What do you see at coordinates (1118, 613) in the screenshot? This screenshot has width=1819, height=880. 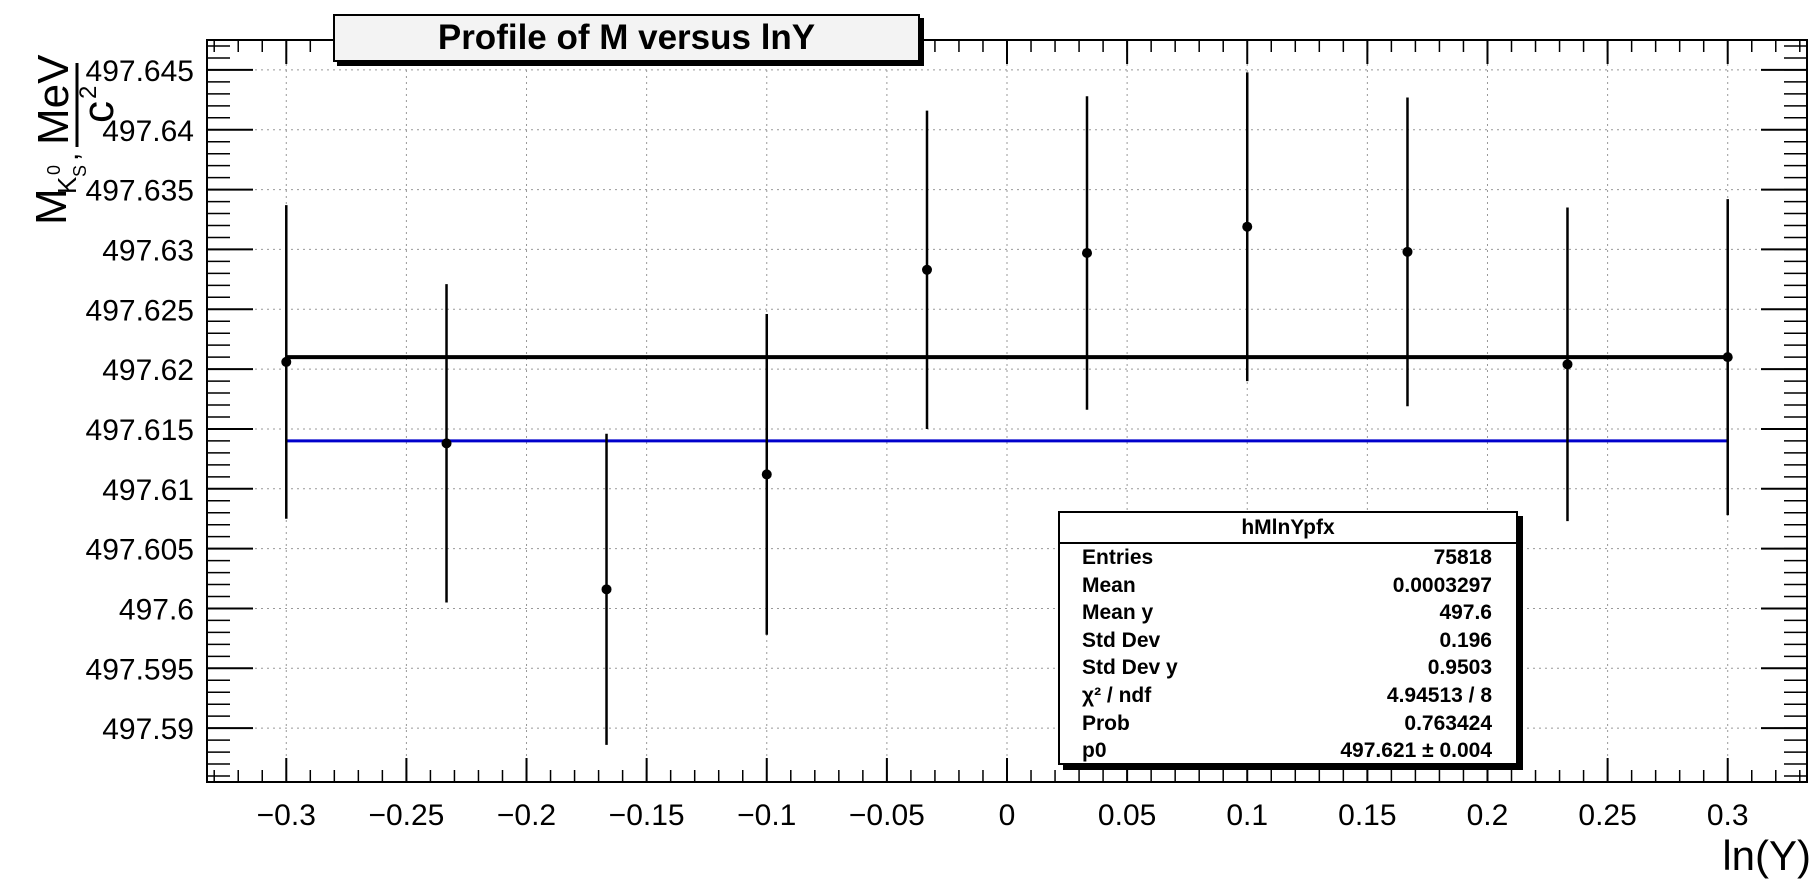 I see `stats-label: Mean y` at bounding box center [1118, 613].